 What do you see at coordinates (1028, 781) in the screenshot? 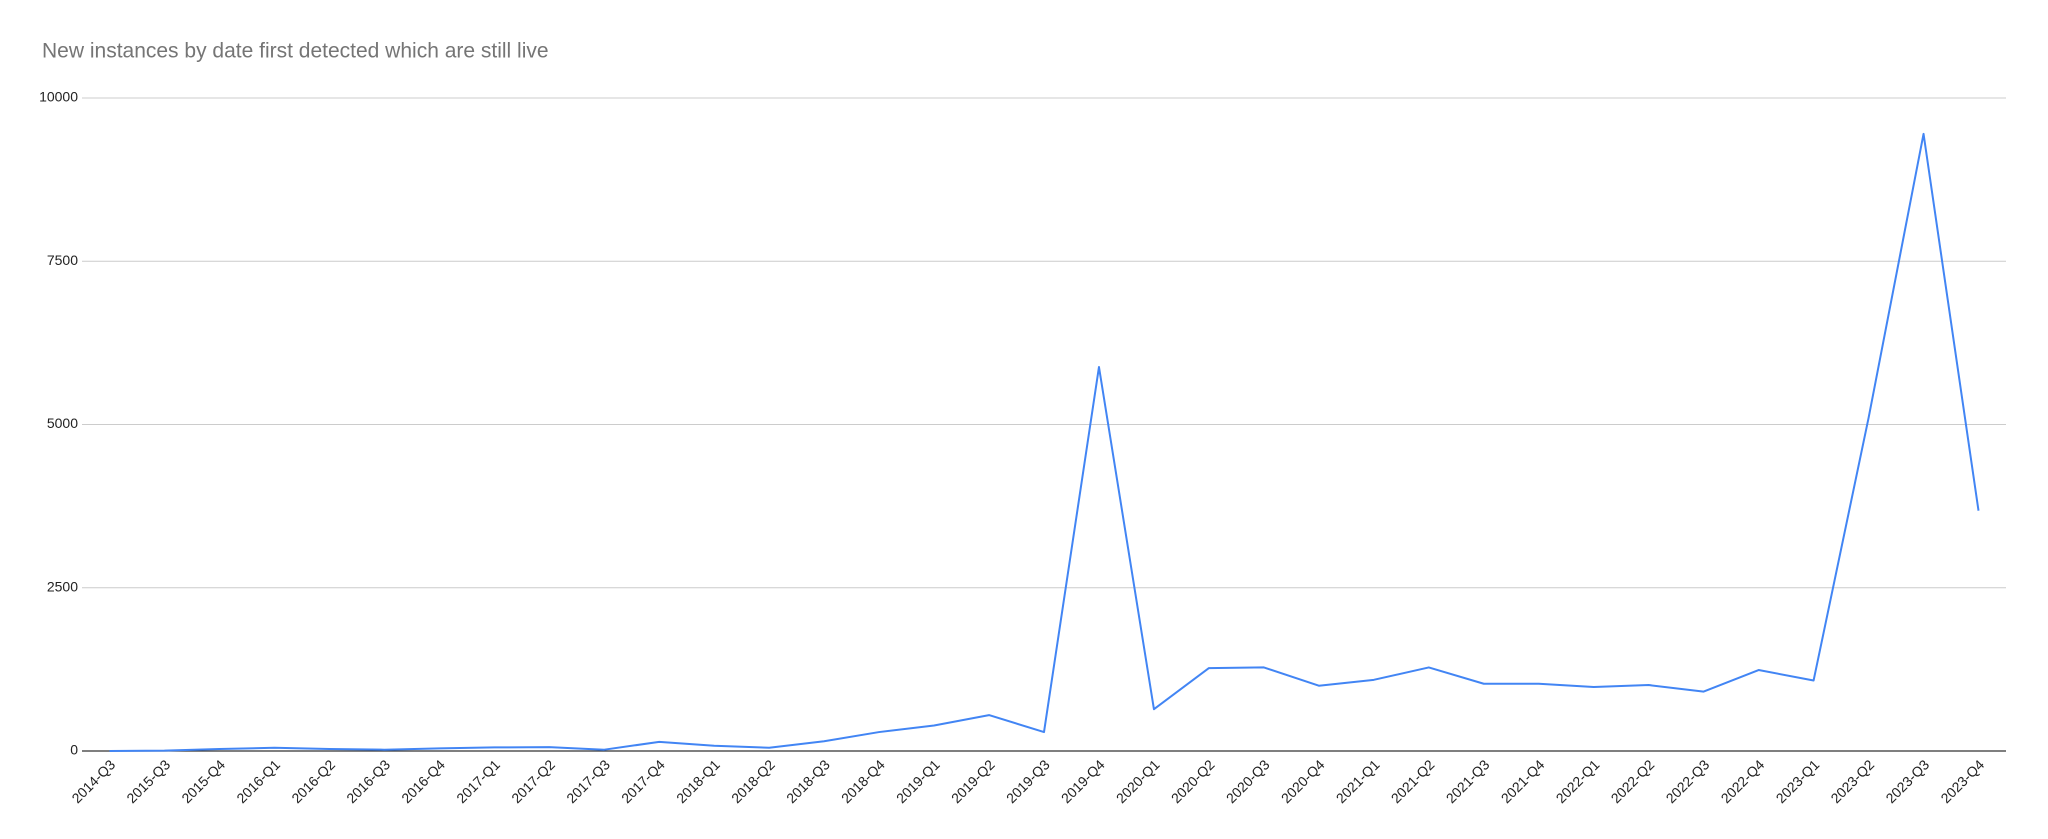
I see `x-tick-label: 2019-Q3` at bounding box center [1028, 781].